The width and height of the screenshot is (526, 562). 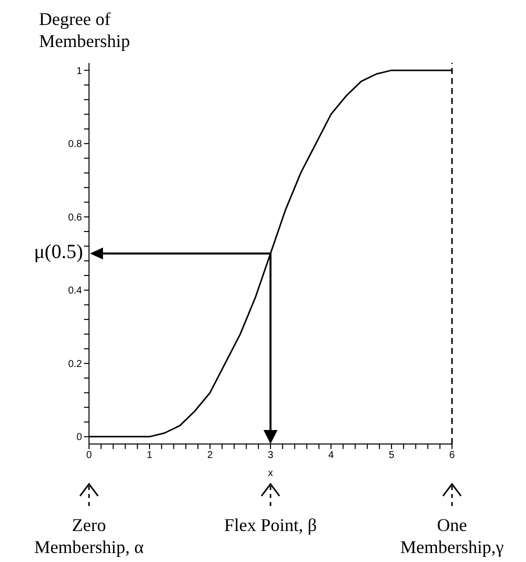 What do you see at coordinates (452, 456) in the screenshot?
I see `x-tick-label: 6` at bounding box center [452, 456].